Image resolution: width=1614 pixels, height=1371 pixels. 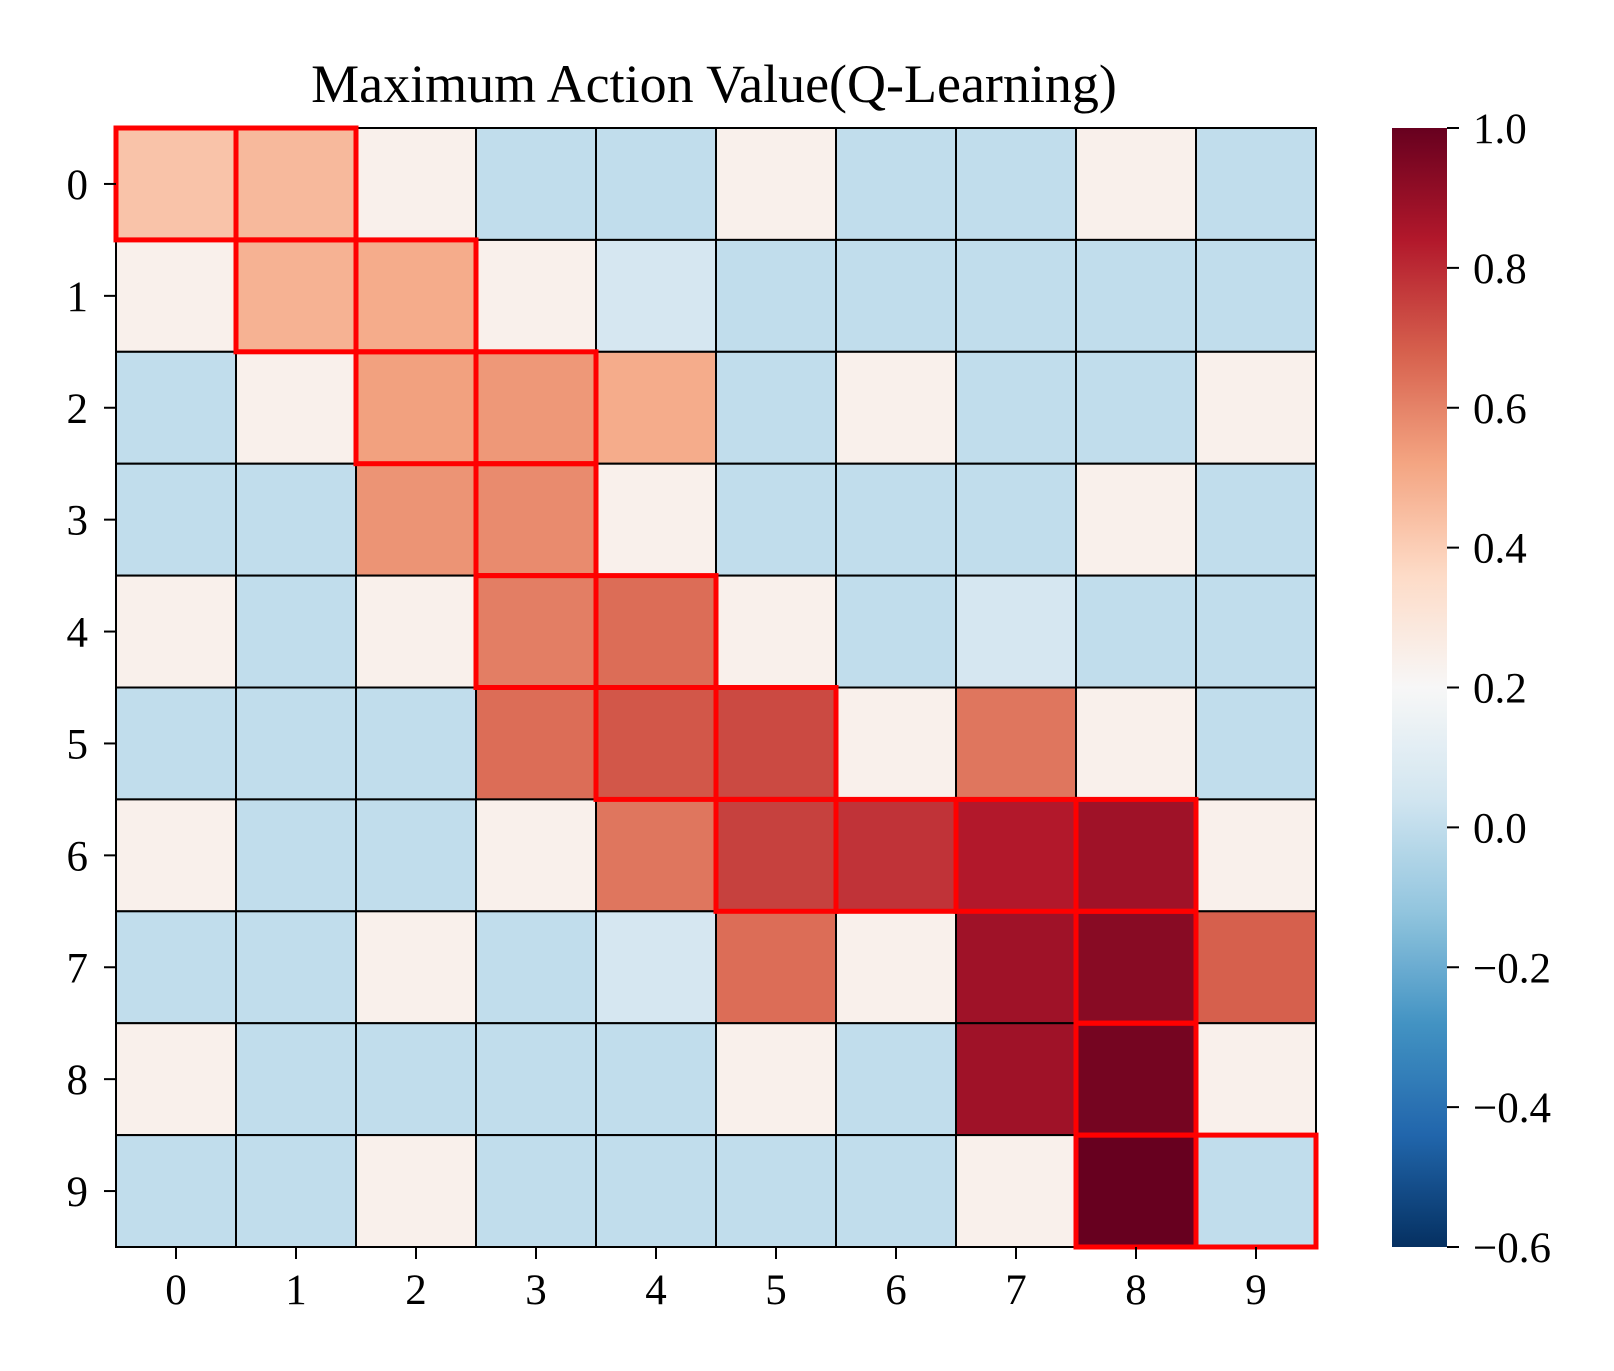 What do you see at coordinates (1136, 1290) in the screenshot?
I see `x-tick-label: 8` at bounding box center [1136, 1290].